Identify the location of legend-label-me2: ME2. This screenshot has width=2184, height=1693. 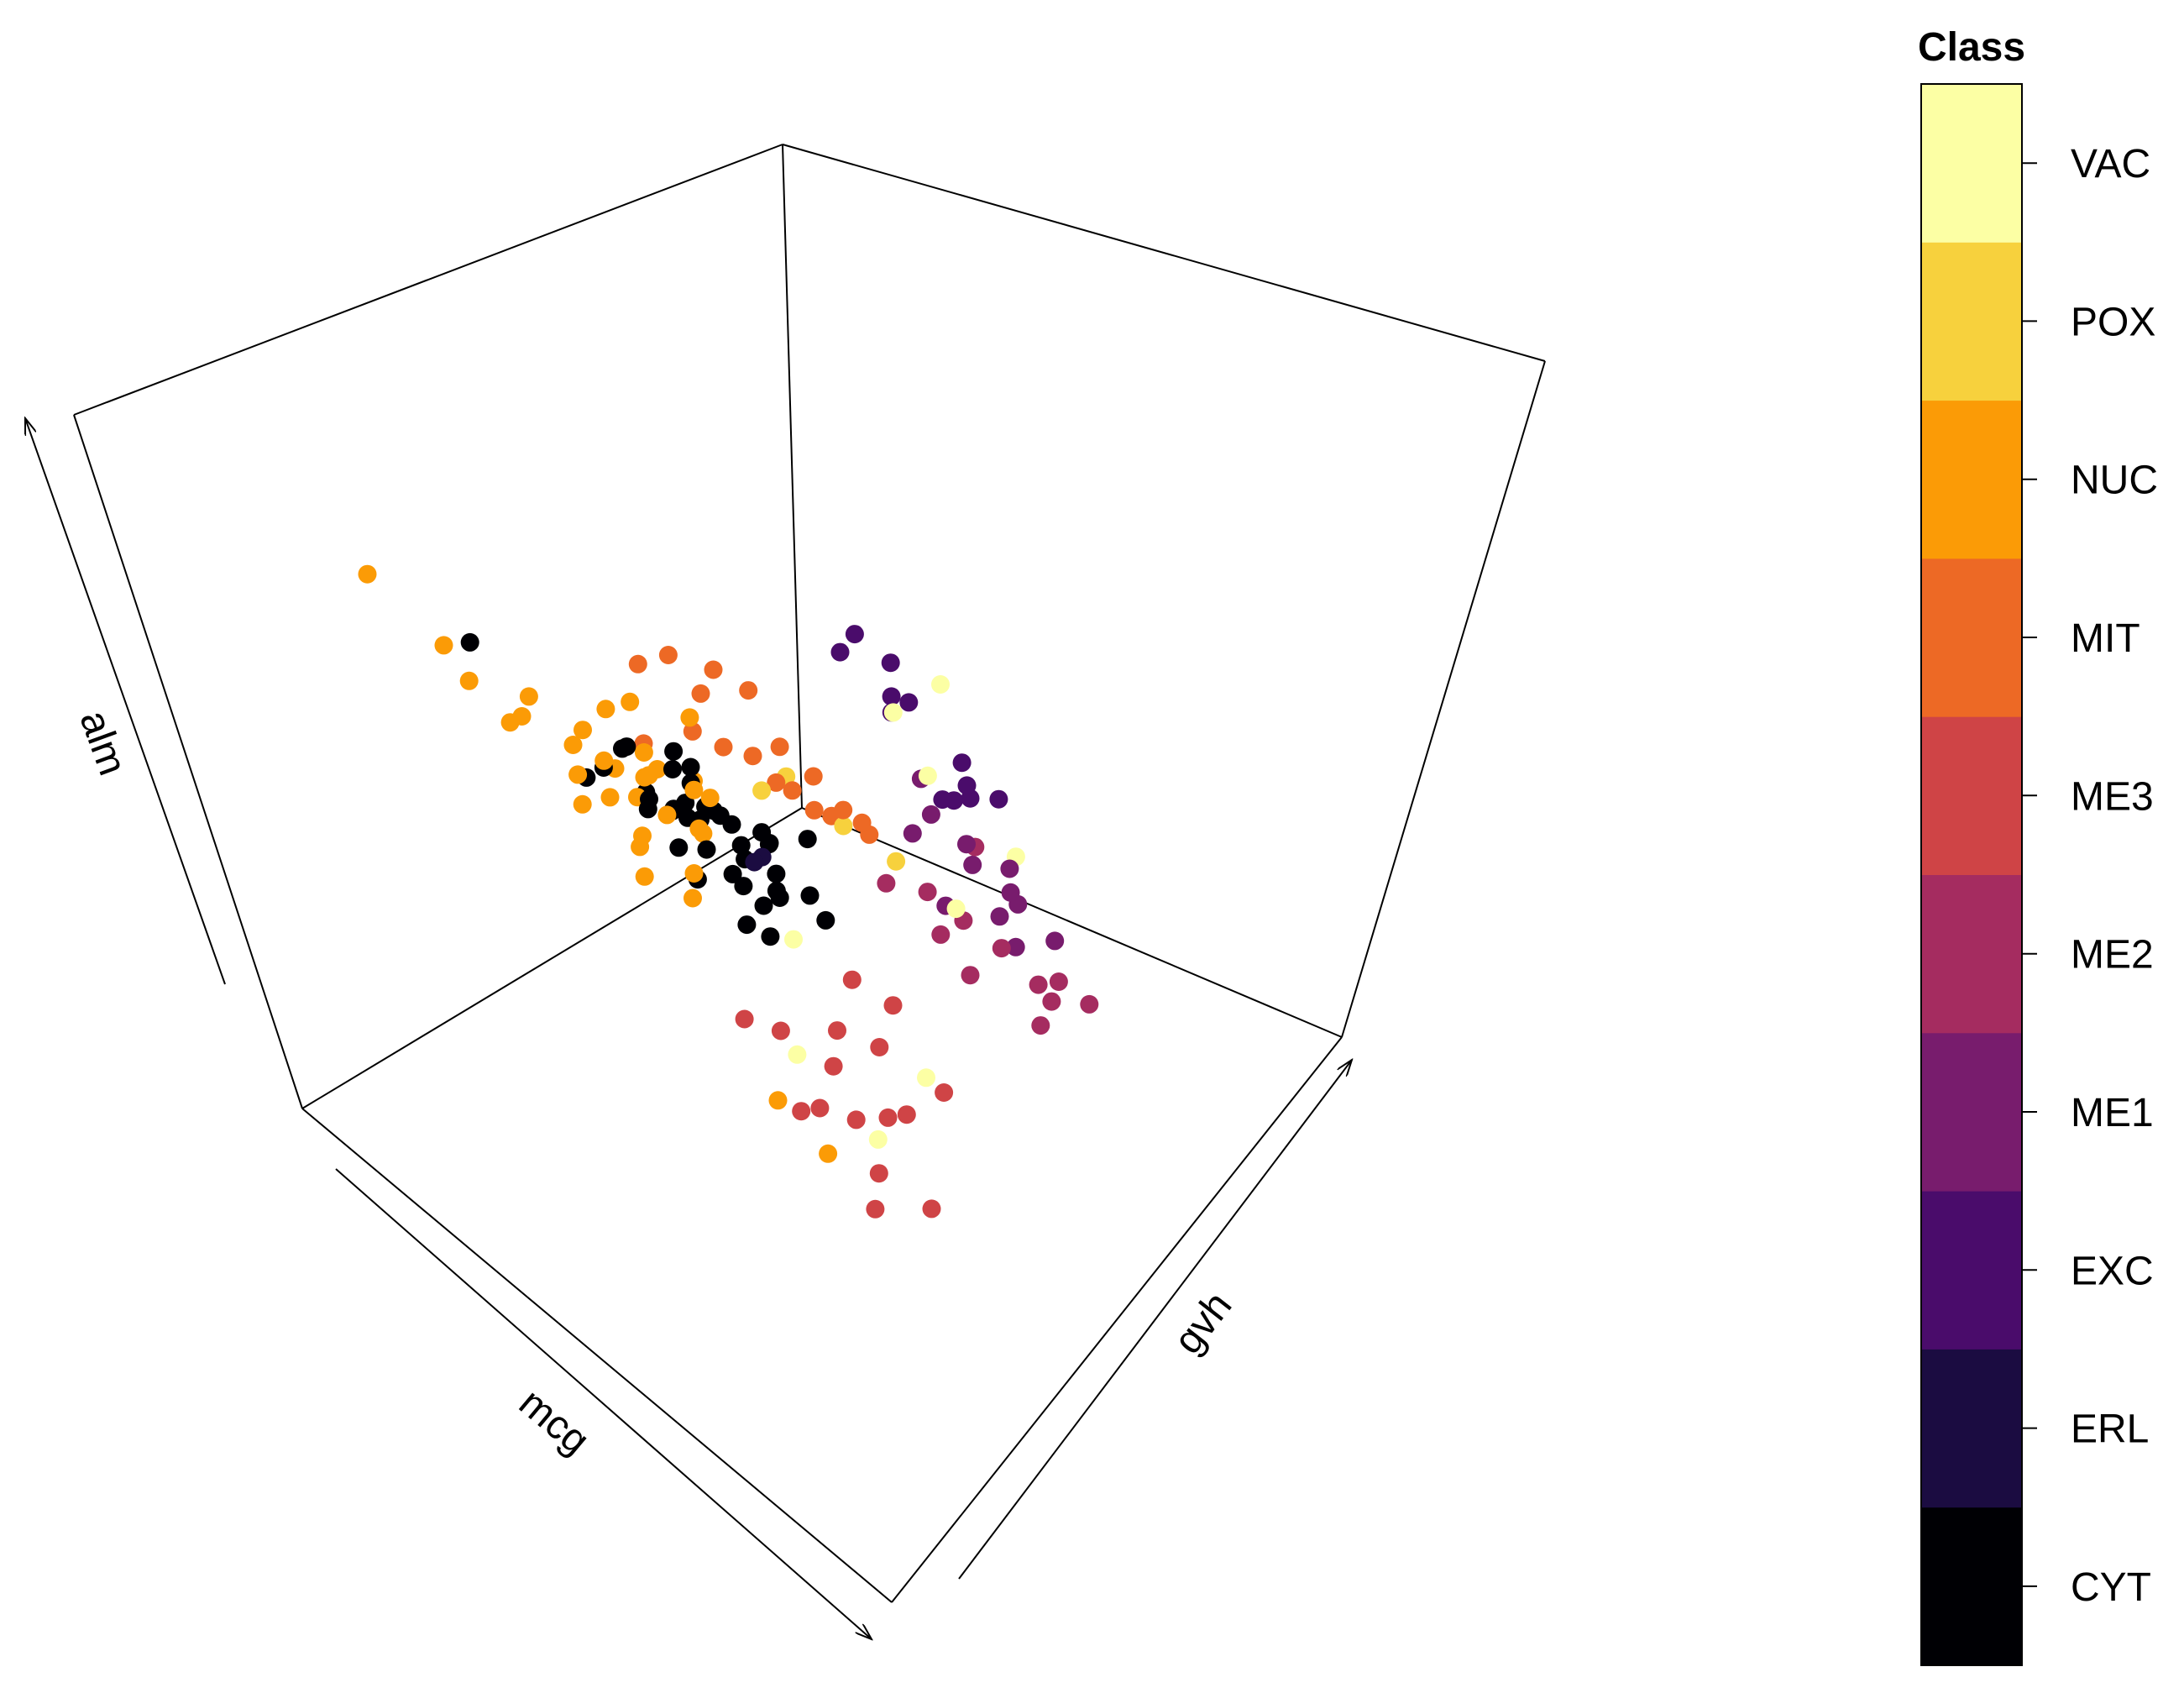
(2112, 955).